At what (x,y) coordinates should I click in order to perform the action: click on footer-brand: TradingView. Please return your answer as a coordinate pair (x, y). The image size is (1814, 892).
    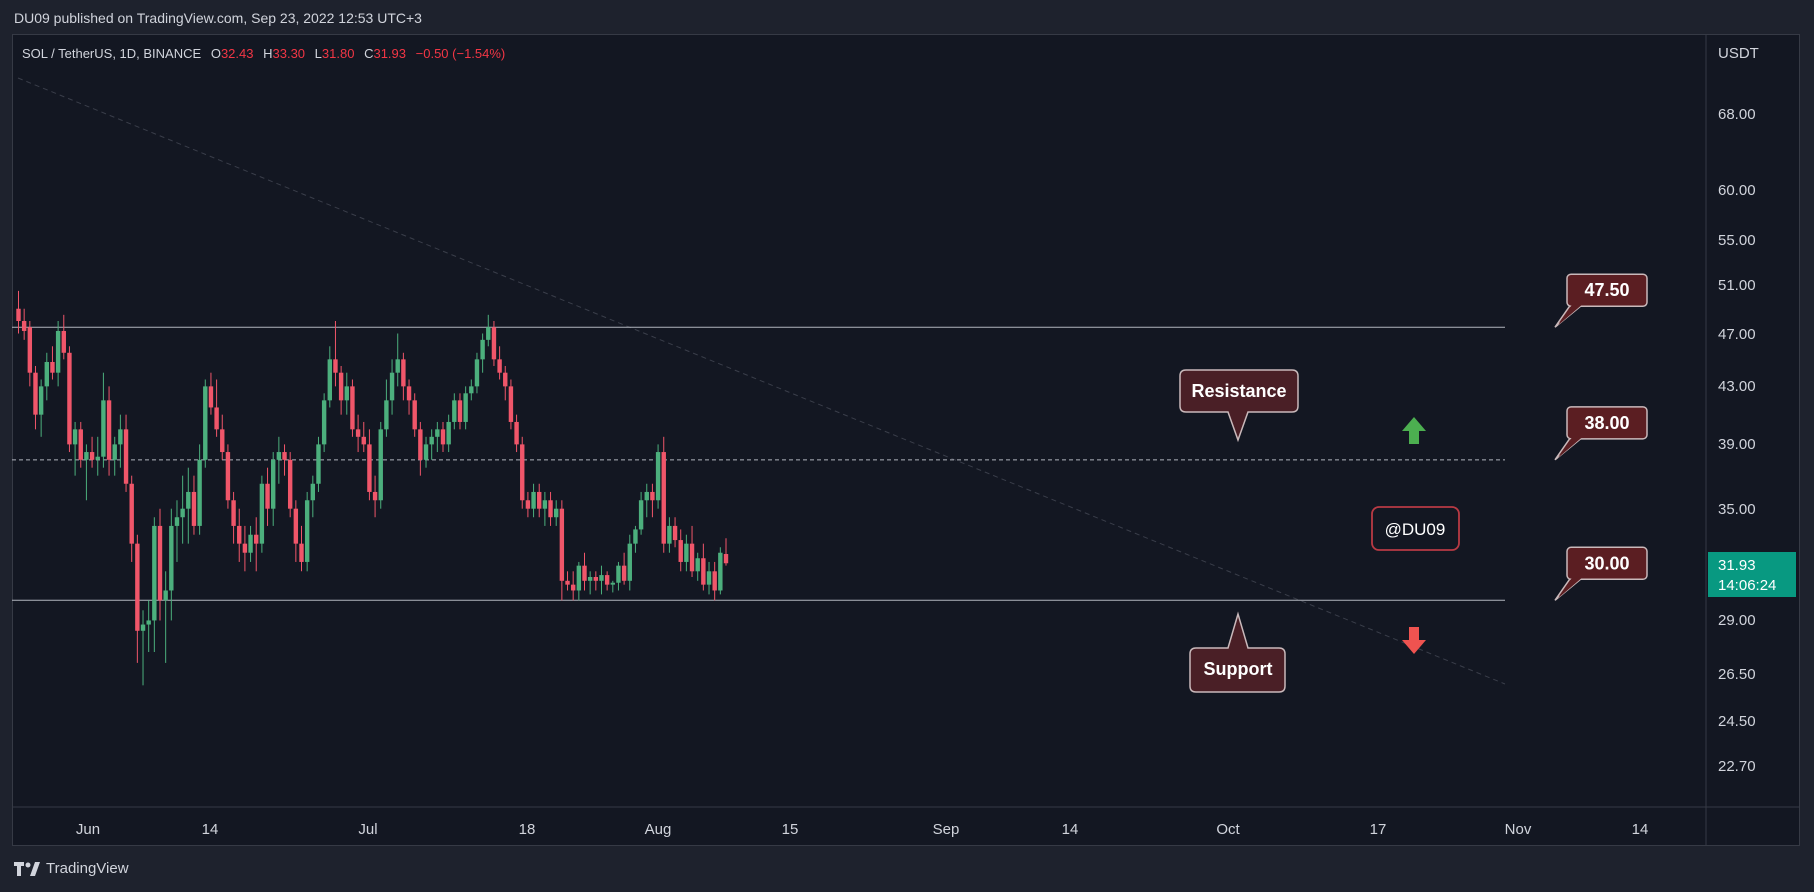
    Looking at the image, I should click on (71, 868).